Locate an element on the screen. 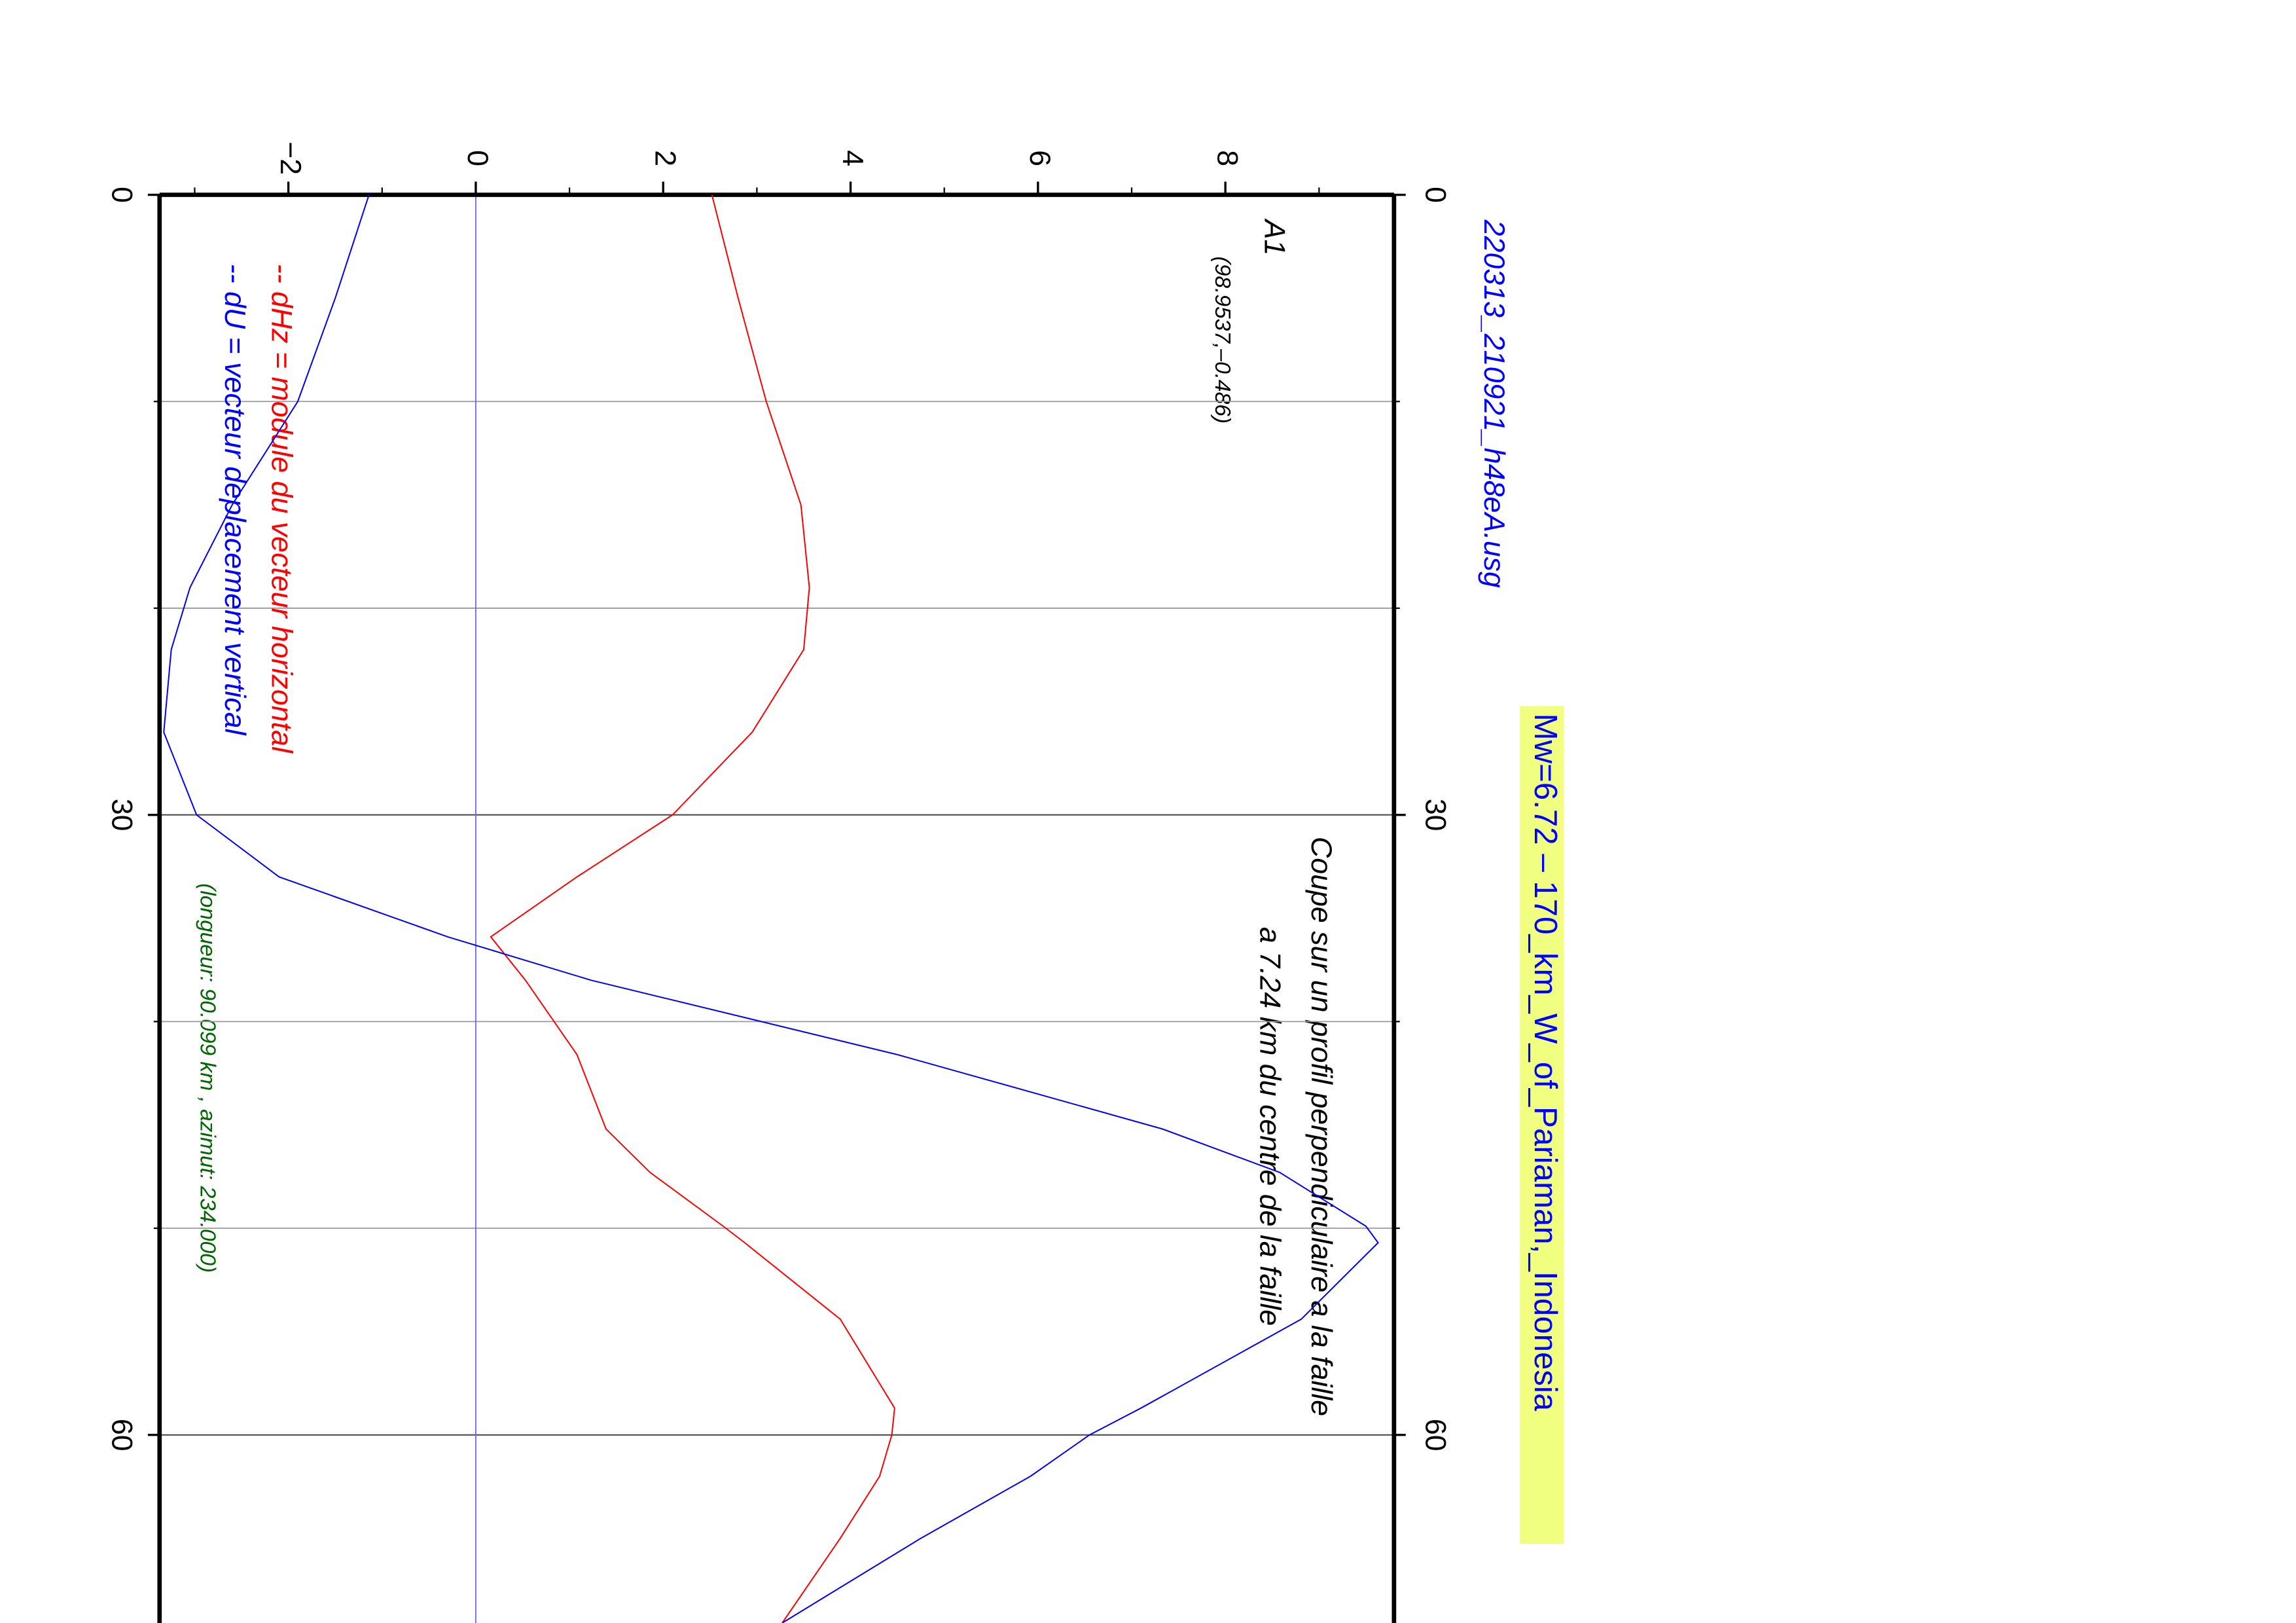 Image resolution: width=2296 pixels, height=1623 pixels. y-tick-label: 0 is located at coordinates (477, 158).